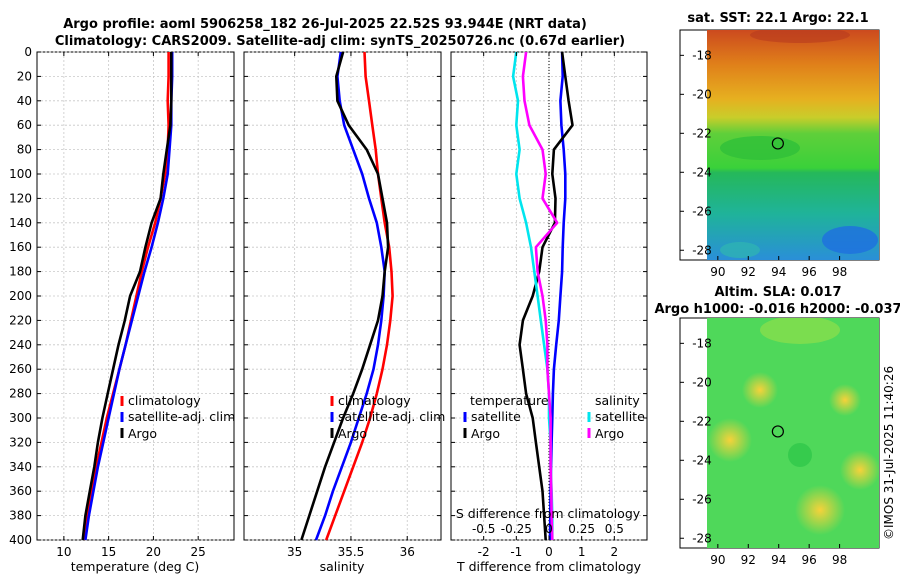  I want to click on x-tick-label: 35, so click(294, 552).